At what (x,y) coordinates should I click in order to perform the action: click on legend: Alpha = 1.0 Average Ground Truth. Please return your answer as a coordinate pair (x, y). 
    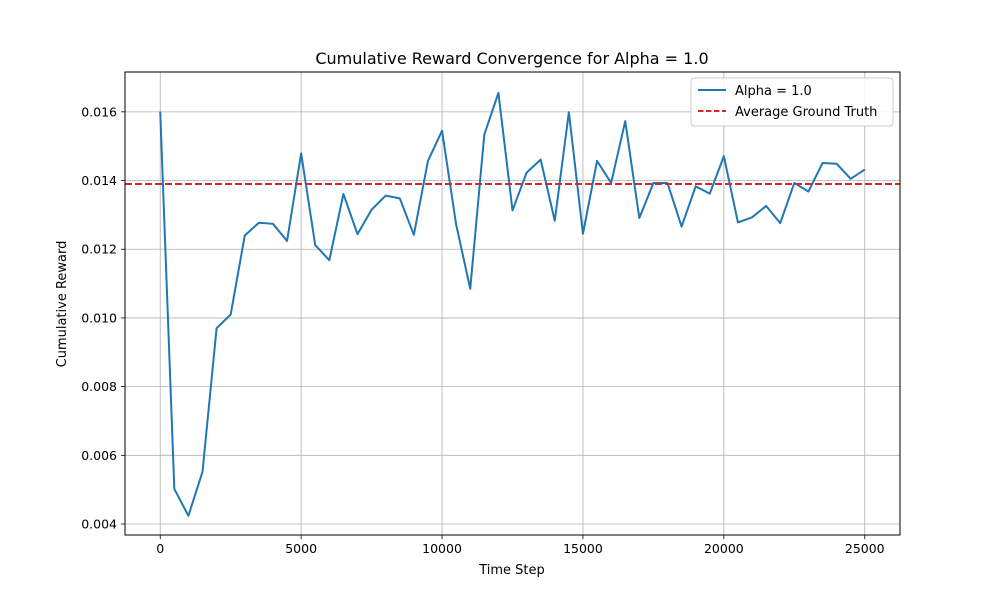
    Looking at the image, I should click on (792, 102).